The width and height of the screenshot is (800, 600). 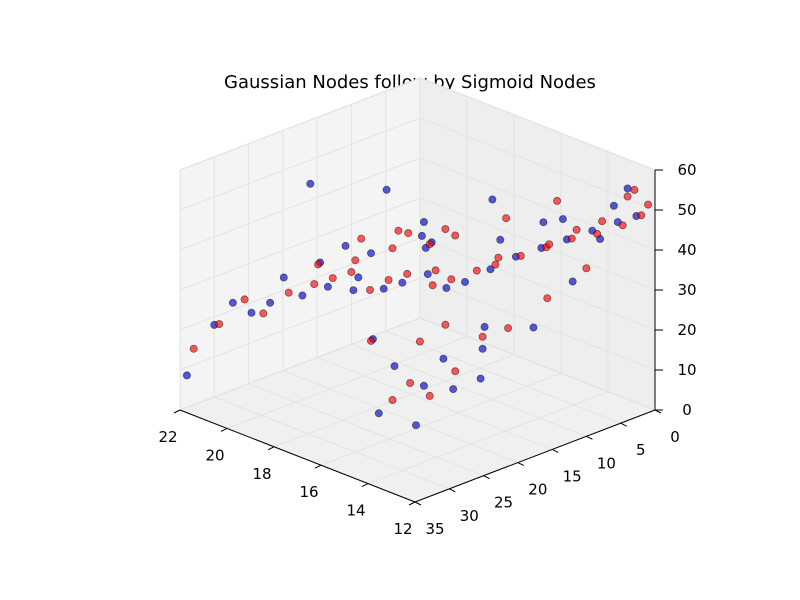 What do you see at coordinates (686, 170) in the screenshot?
I see `z-tick-label: 60` at bounding box center [686, 170].